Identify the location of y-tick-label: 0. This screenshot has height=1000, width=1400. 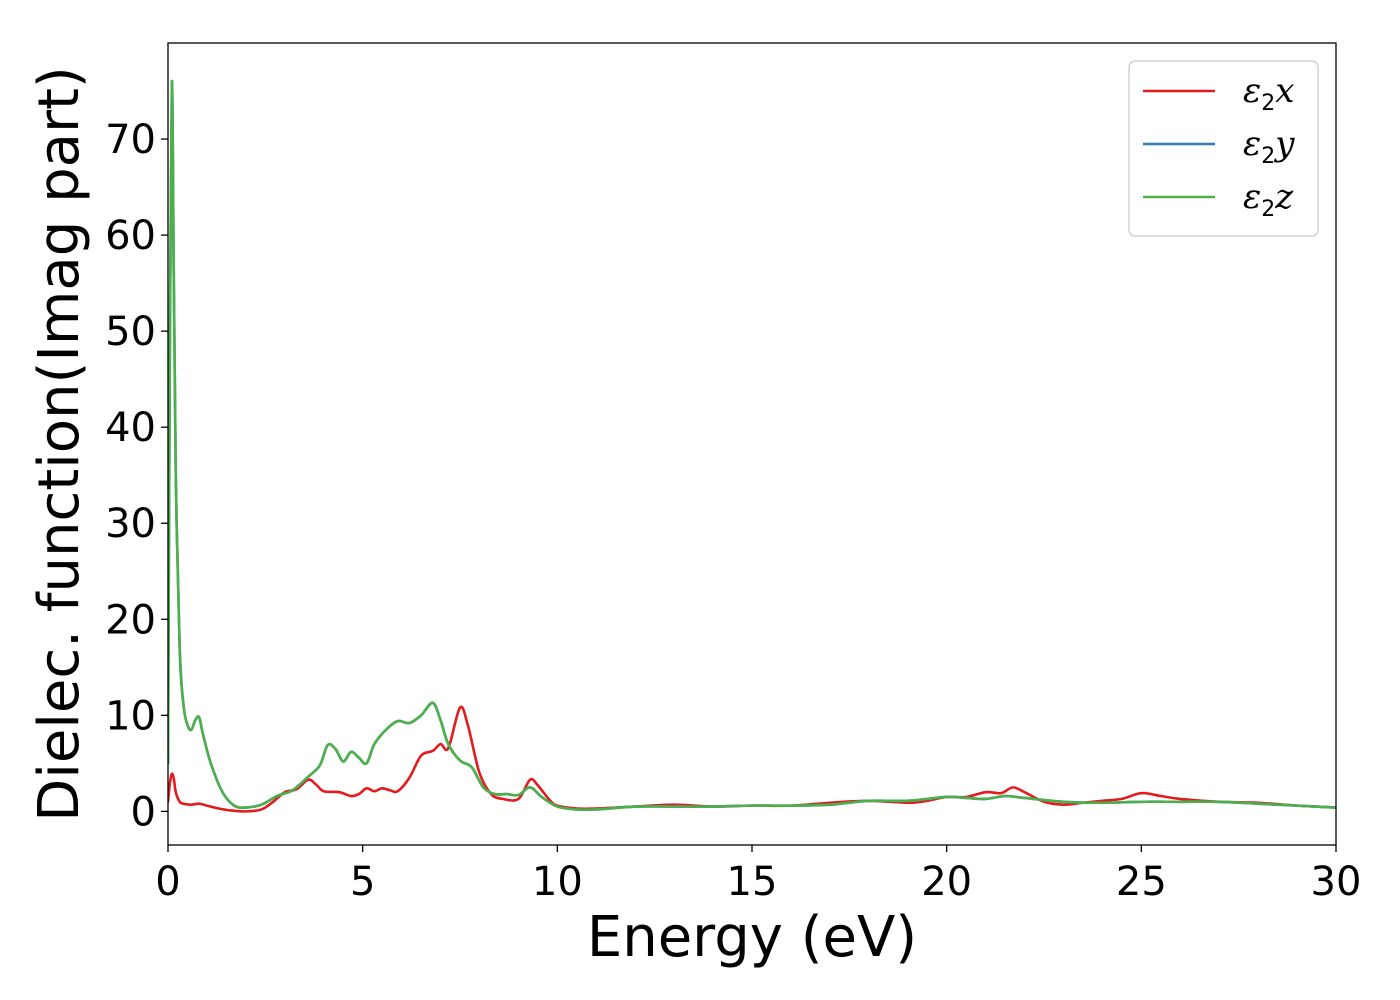
(143, 812).